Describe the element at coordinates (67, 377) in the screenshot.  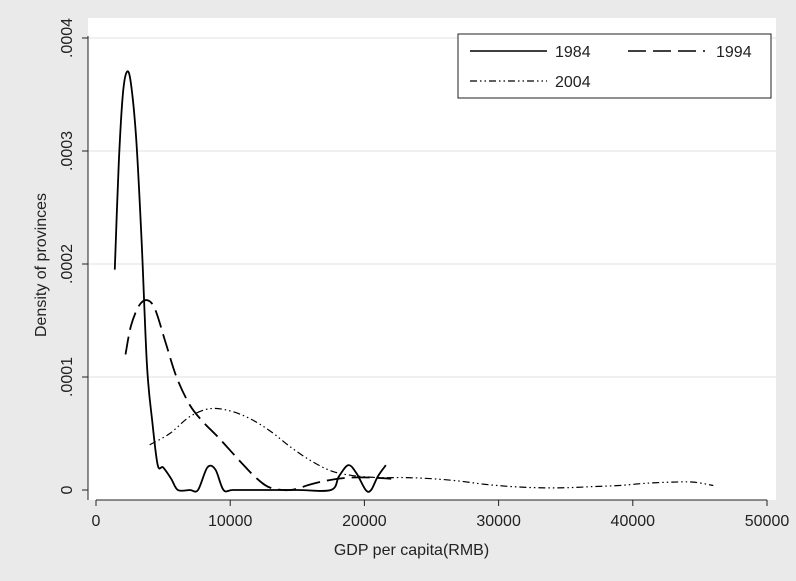
I see `y-tick-label: .0001` at that location.